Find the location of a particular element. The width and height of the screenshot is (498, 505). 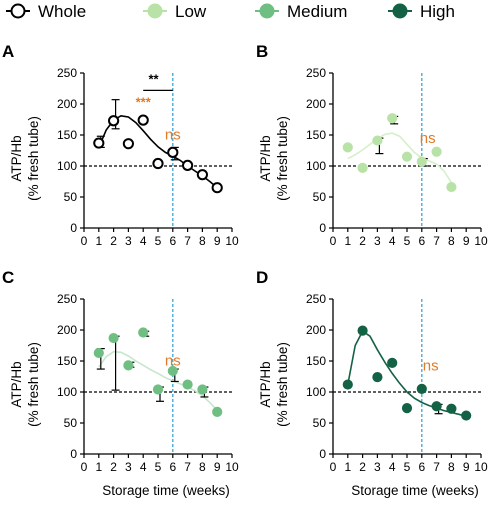

error-bar is located at coordinates (115, 363).